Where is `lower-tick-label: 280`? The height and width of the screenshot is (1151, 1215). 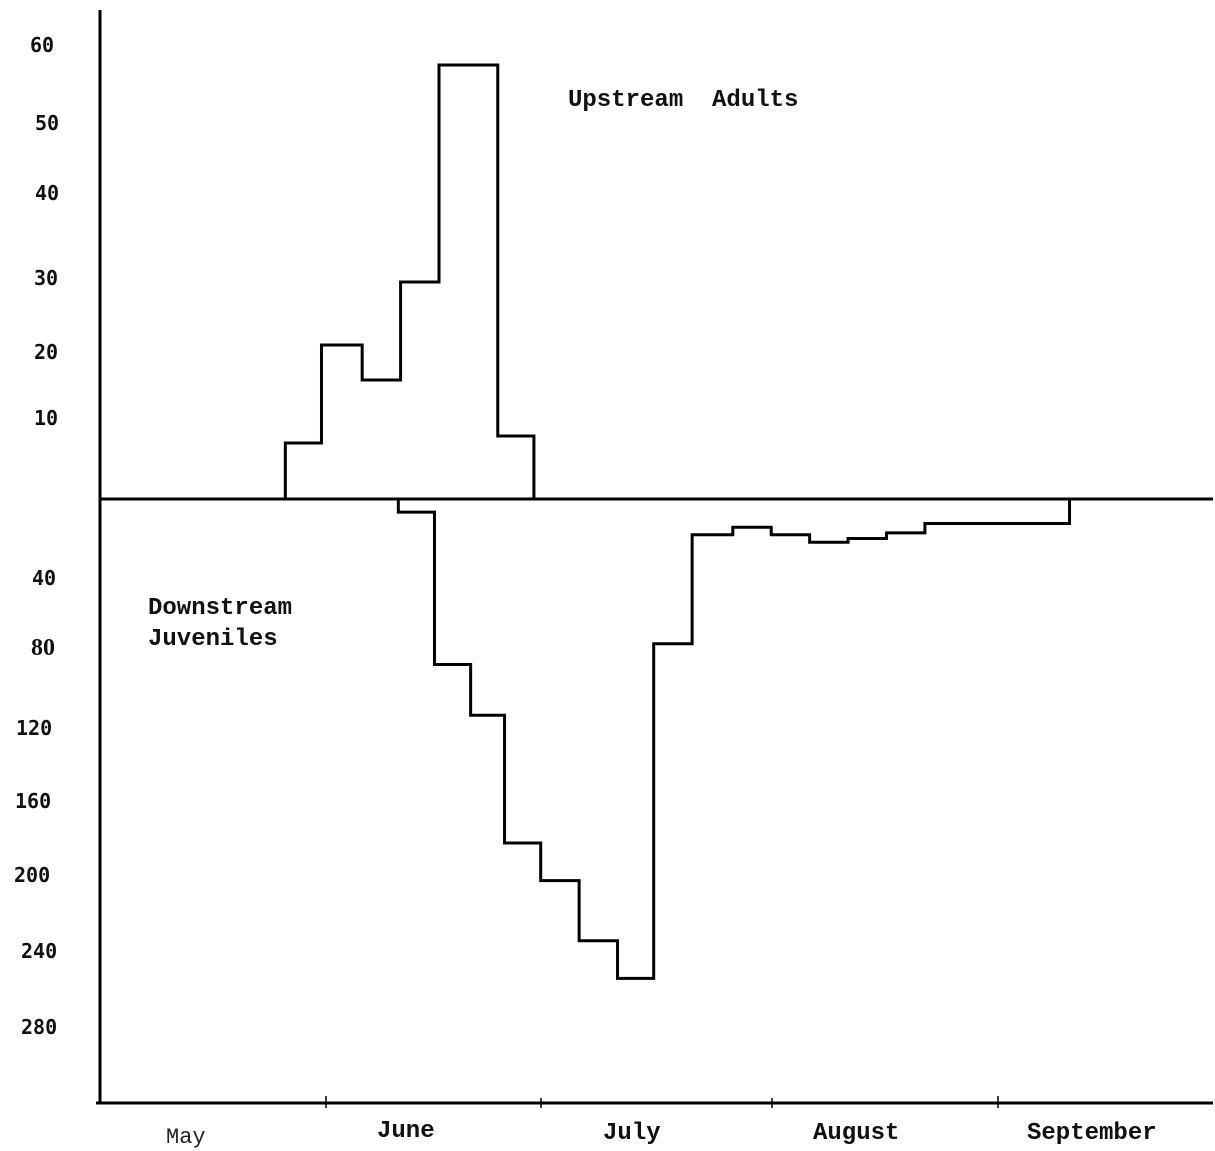
lower-tick-label: 280 is located at coordinates (39, 1027).